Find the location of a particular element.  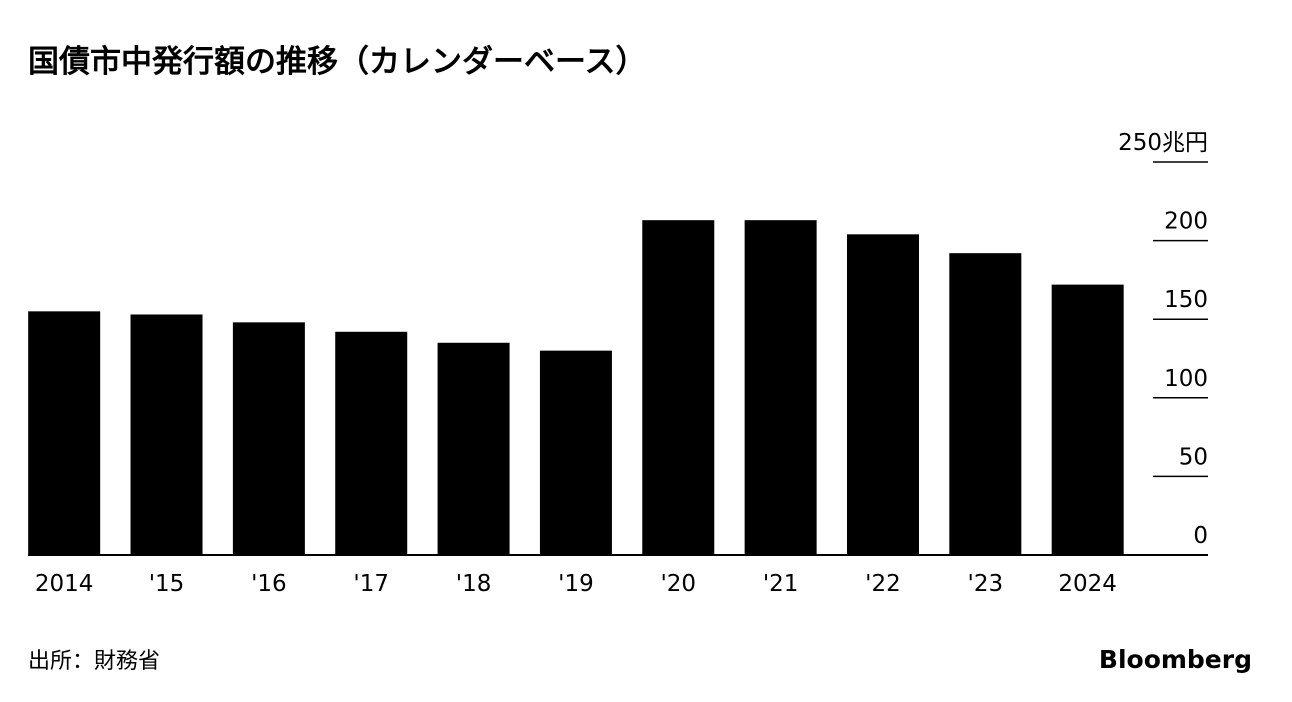

x-tick-label: '19 is located at coordinates (576, 584).